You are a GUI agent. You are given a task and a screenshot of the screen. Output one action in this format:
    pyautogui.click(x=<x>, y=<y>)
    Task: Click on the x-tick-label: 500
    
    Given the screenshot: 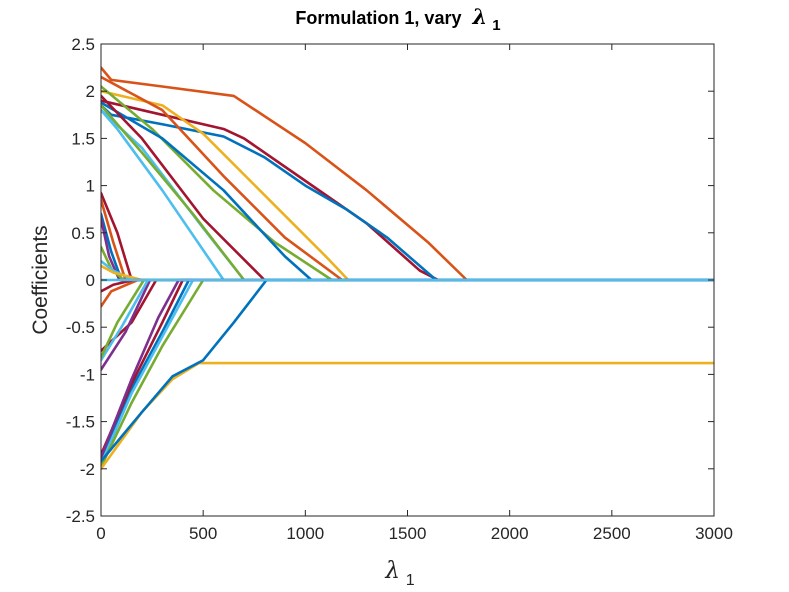 What is the action you would take?
    pyautogui.click(x=203, y=533)
    